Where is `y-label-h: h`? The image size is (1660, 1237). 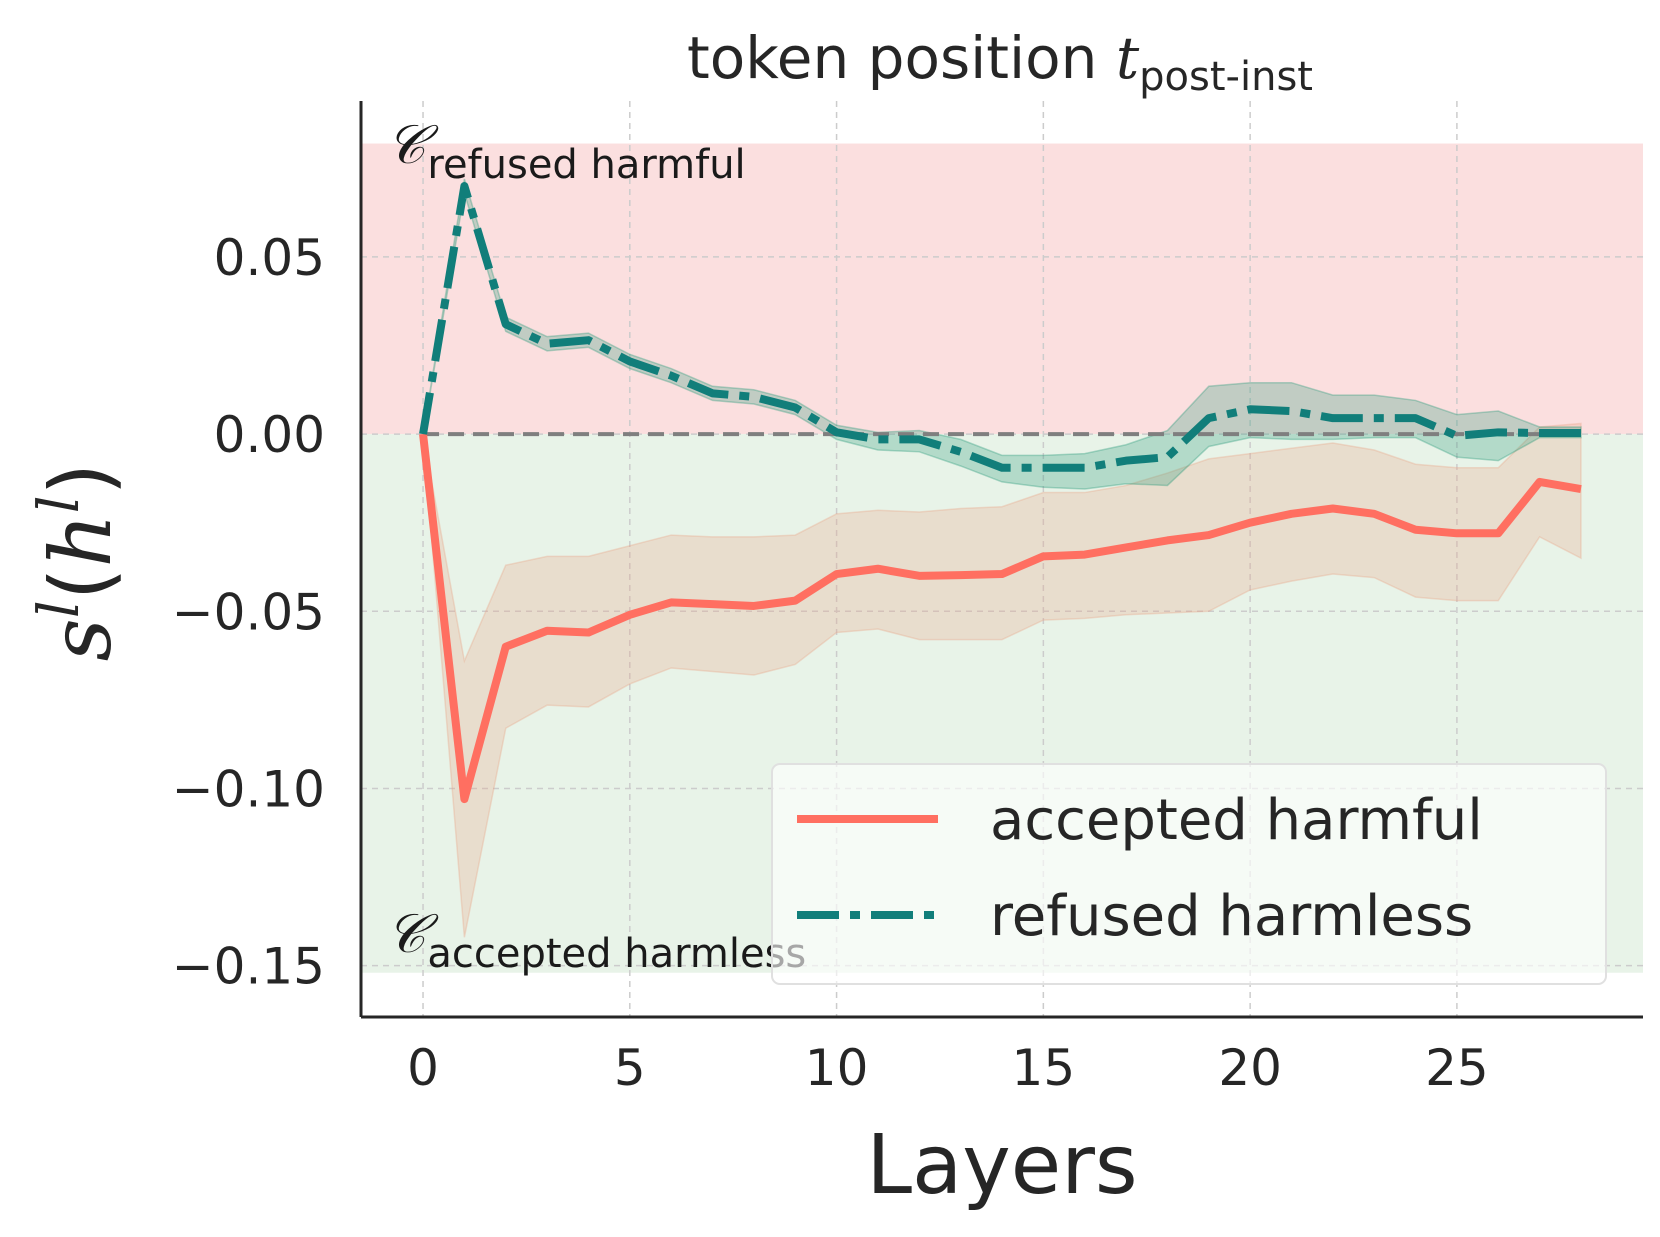 y-label-h: h is located at coordinates (81, 540).